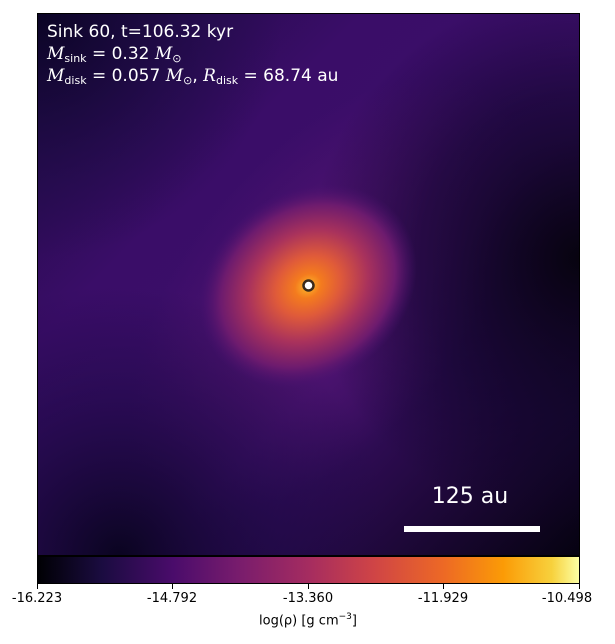 Image resolution: width=615 pixels, height=644 pixels. I want to click on colorbar, so click(308, 570).